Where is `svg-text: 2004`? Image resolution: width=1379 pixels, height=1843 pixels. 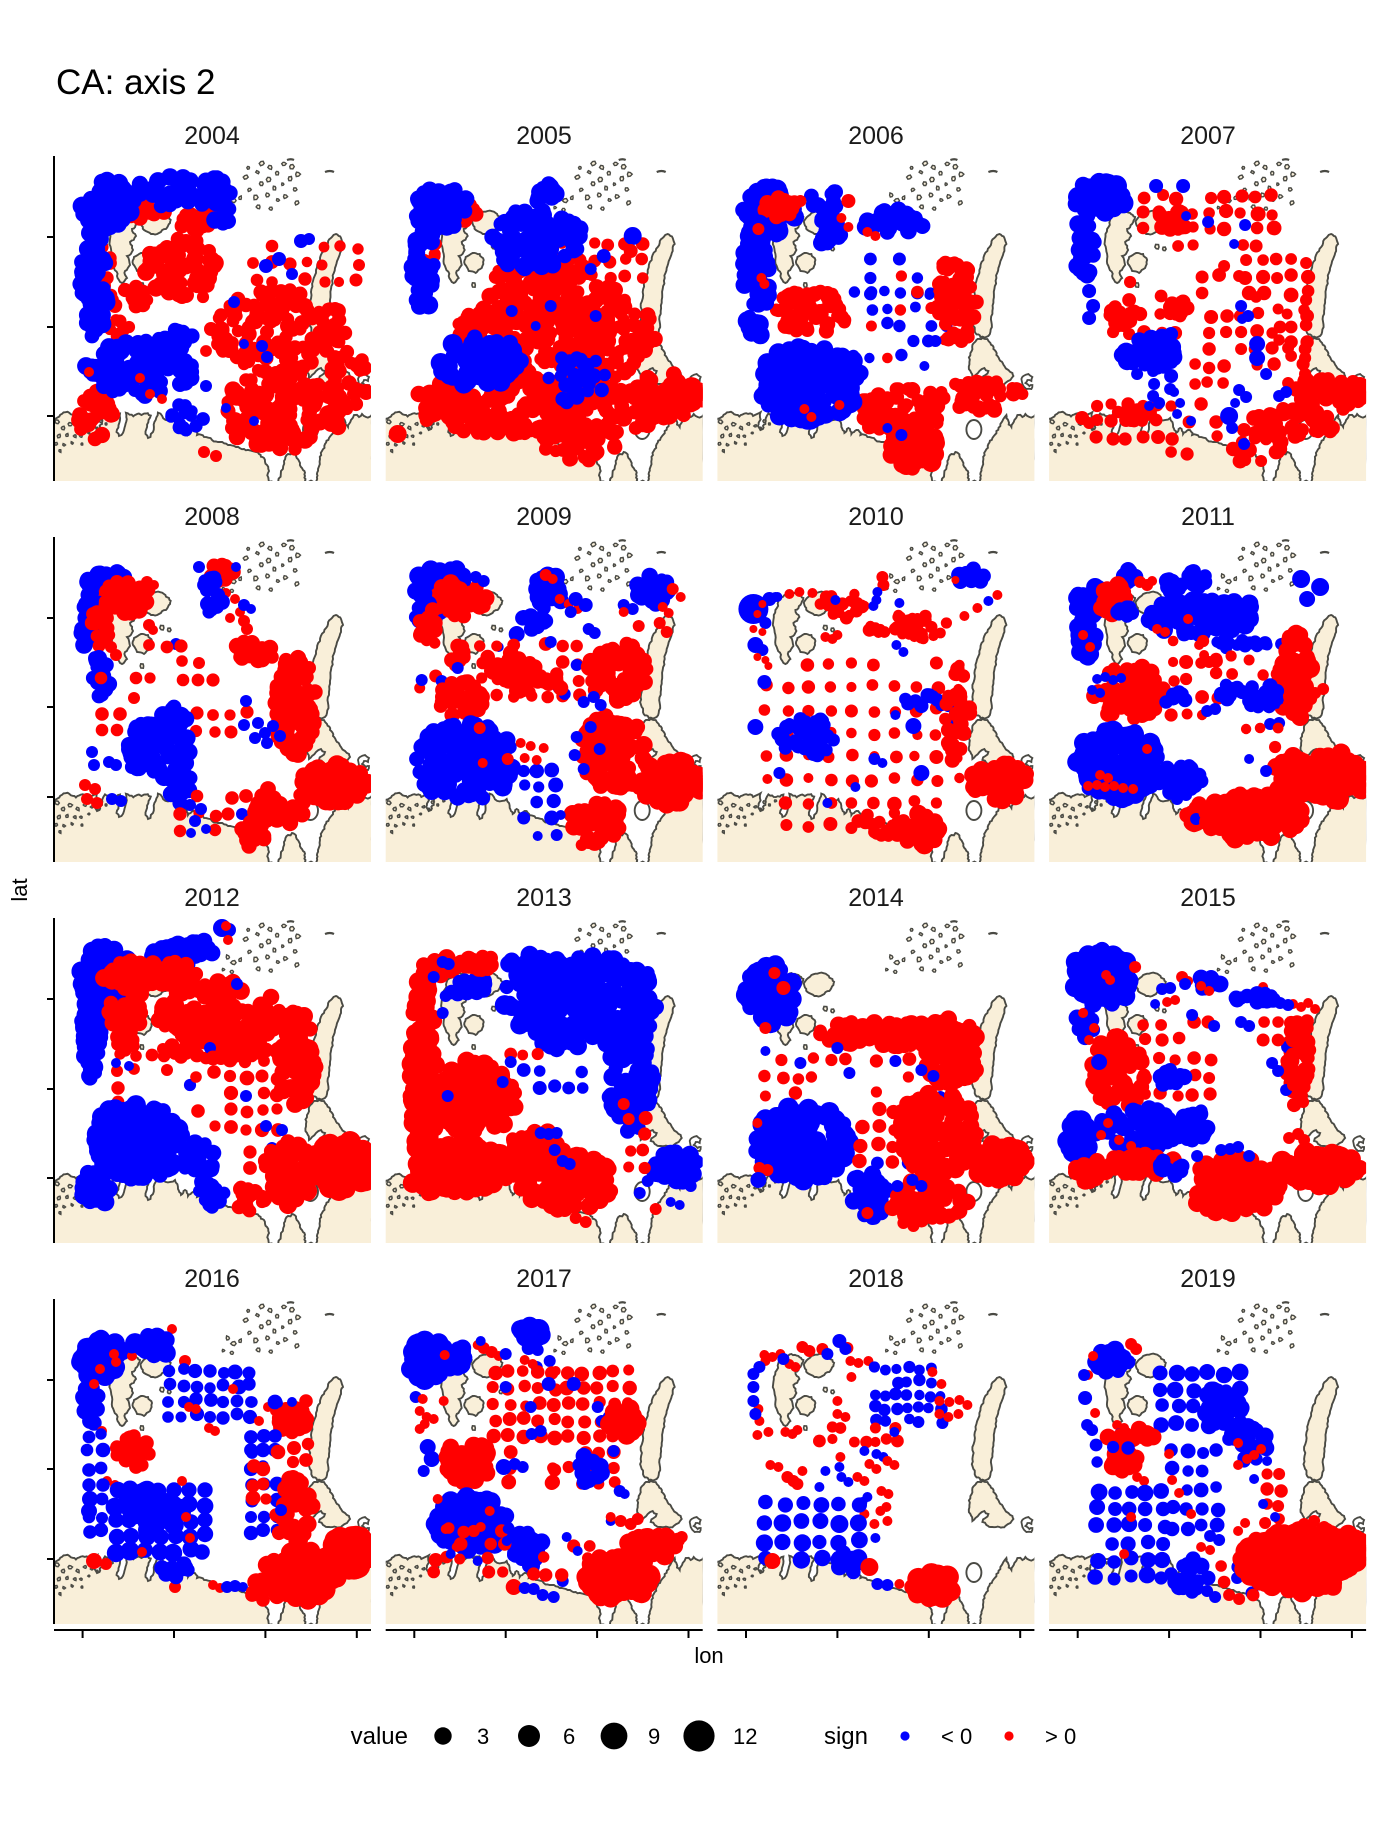 svg-text: 2004 is located at coordinates (212, 136).